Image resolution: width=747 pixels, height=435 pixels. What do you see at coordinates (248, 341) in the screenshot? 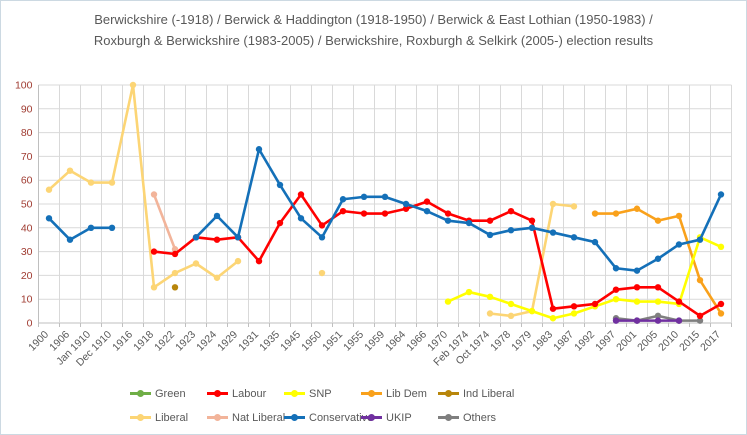
I see `x-tick-label: 1931` at bounding box center [248, 341].